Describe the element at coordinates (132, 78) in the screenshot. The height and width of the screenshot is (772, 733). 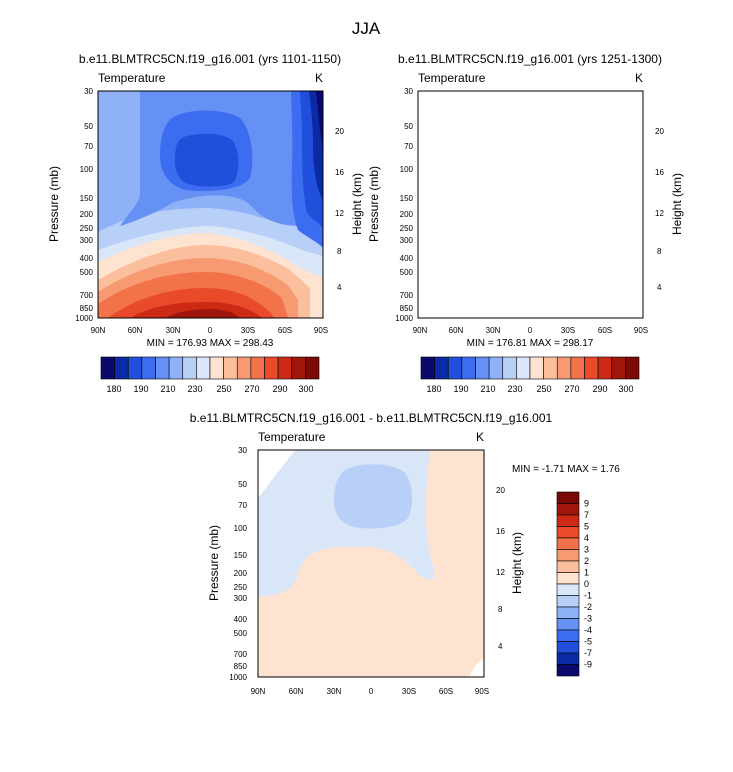
I see `panel-1-variable-label: Temperature` at that location.